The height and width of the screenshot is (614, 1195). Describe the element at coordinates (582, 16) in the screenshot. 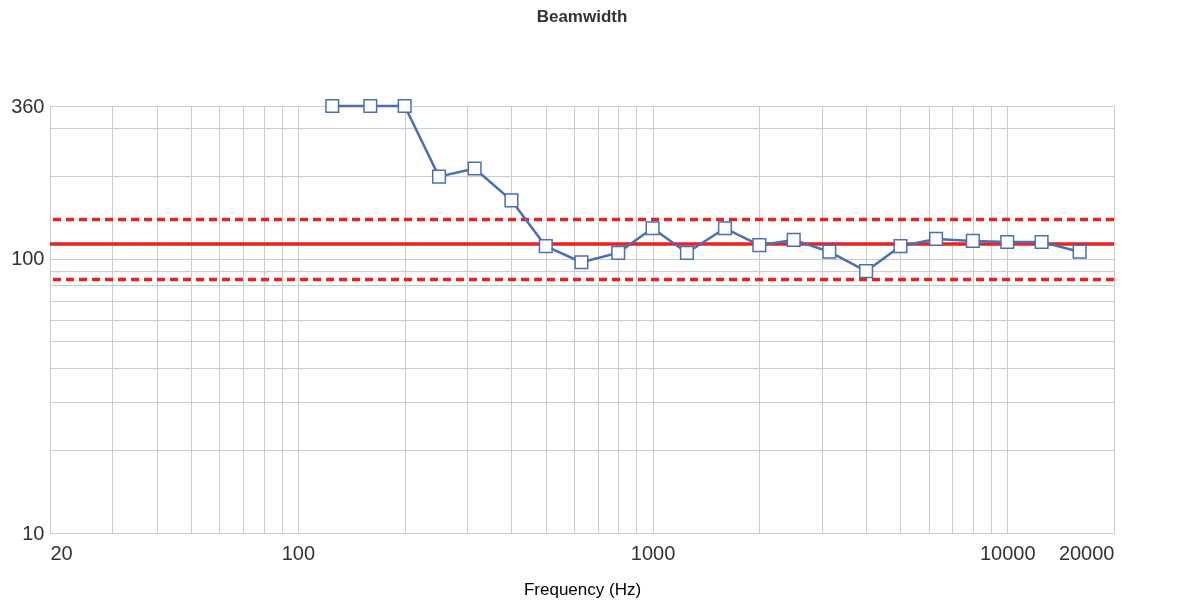

I see `chart-title: Beamwidth` at that location.